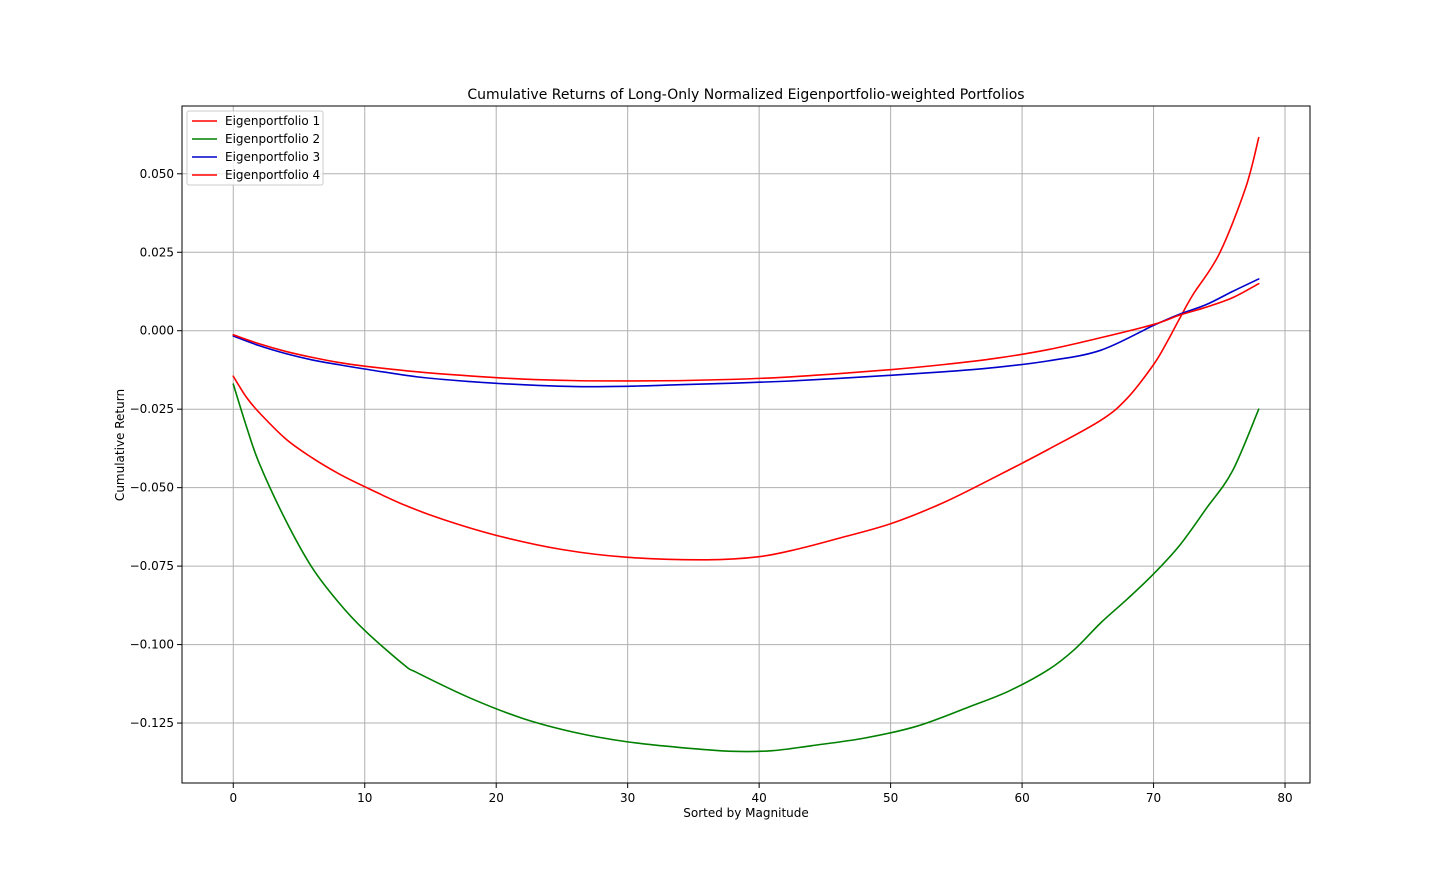 The image size is (1456, 880). Describe the element at coordinates (1284, 798) in the screenshot. I see `x-tick-label: 80` at that location.